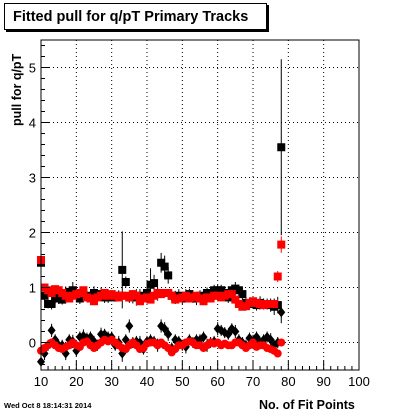 Image resolution: width=400 pixels, height=414 pixels. What do you see at coordinates (32, 123) in the screenshot?
I see `y-tick-label: 4` at bounding box center [32, 123].